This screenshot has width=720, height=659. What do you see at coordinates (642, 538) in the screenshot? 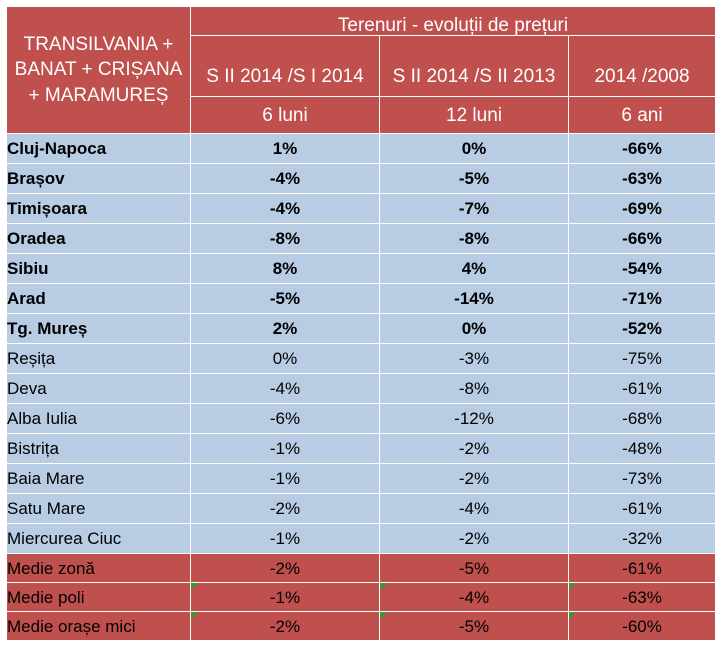
I see `value-cell: -32%` at bounding box center [642, 538].